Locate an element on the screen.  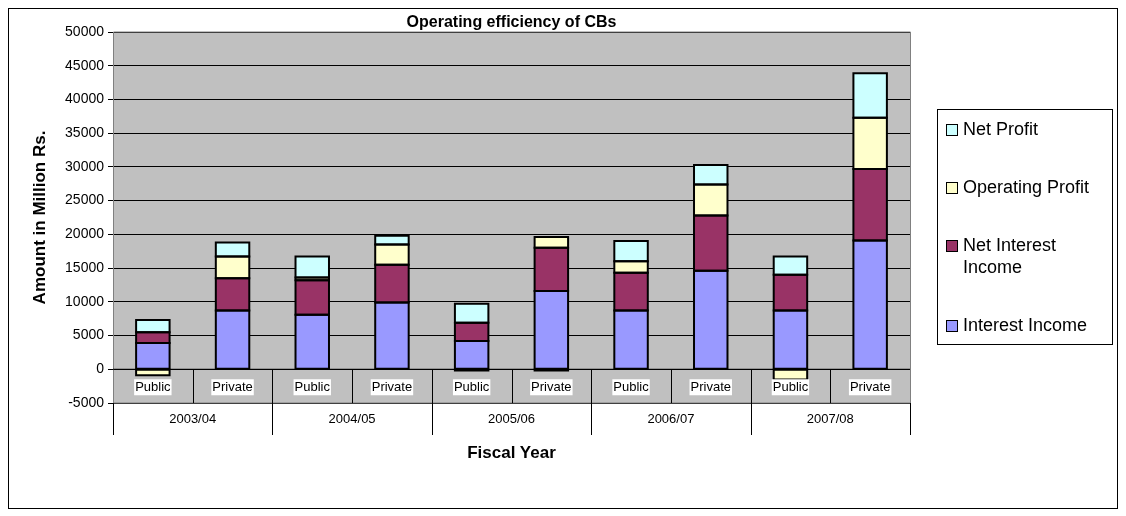
y-tick-label: 25000 is located at coordinates (85, 199).